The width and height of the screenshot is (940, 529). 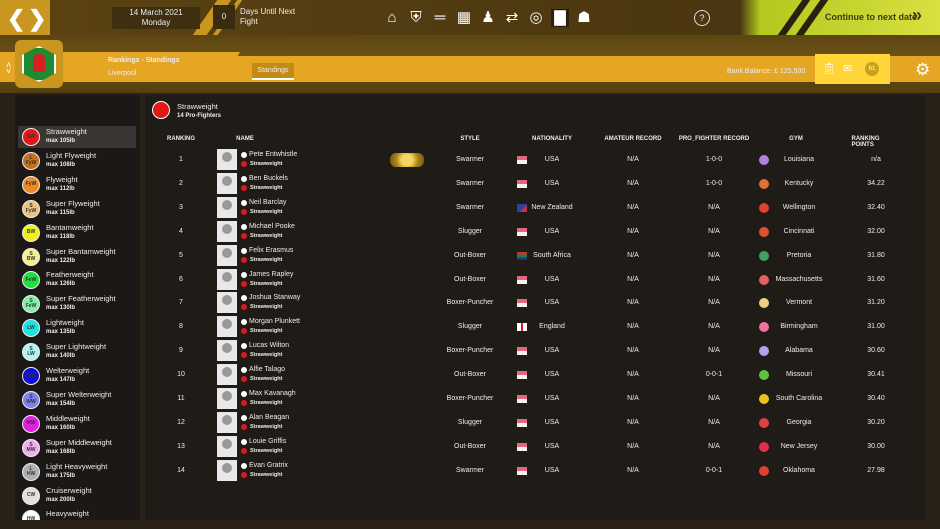 What do you see at coordinates (16, 18) in the screenshot?
I see `back-button: ❮` at bounding box center [16, 18].